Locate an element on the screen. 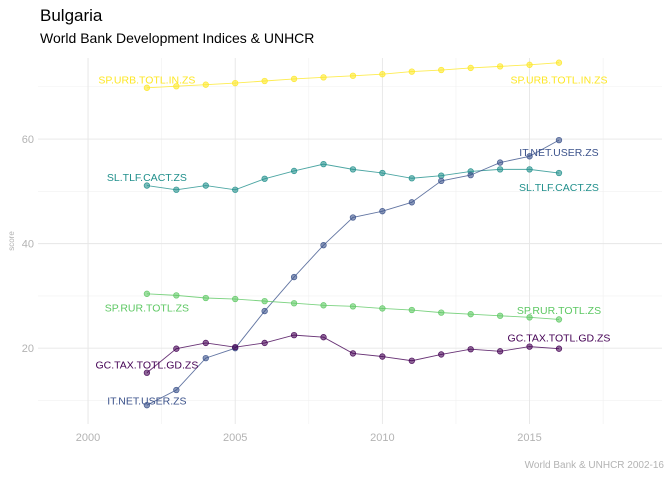 This screenshot has height=480, width=672. x-tick-label: 2010 is located at coordinates (382, 438).